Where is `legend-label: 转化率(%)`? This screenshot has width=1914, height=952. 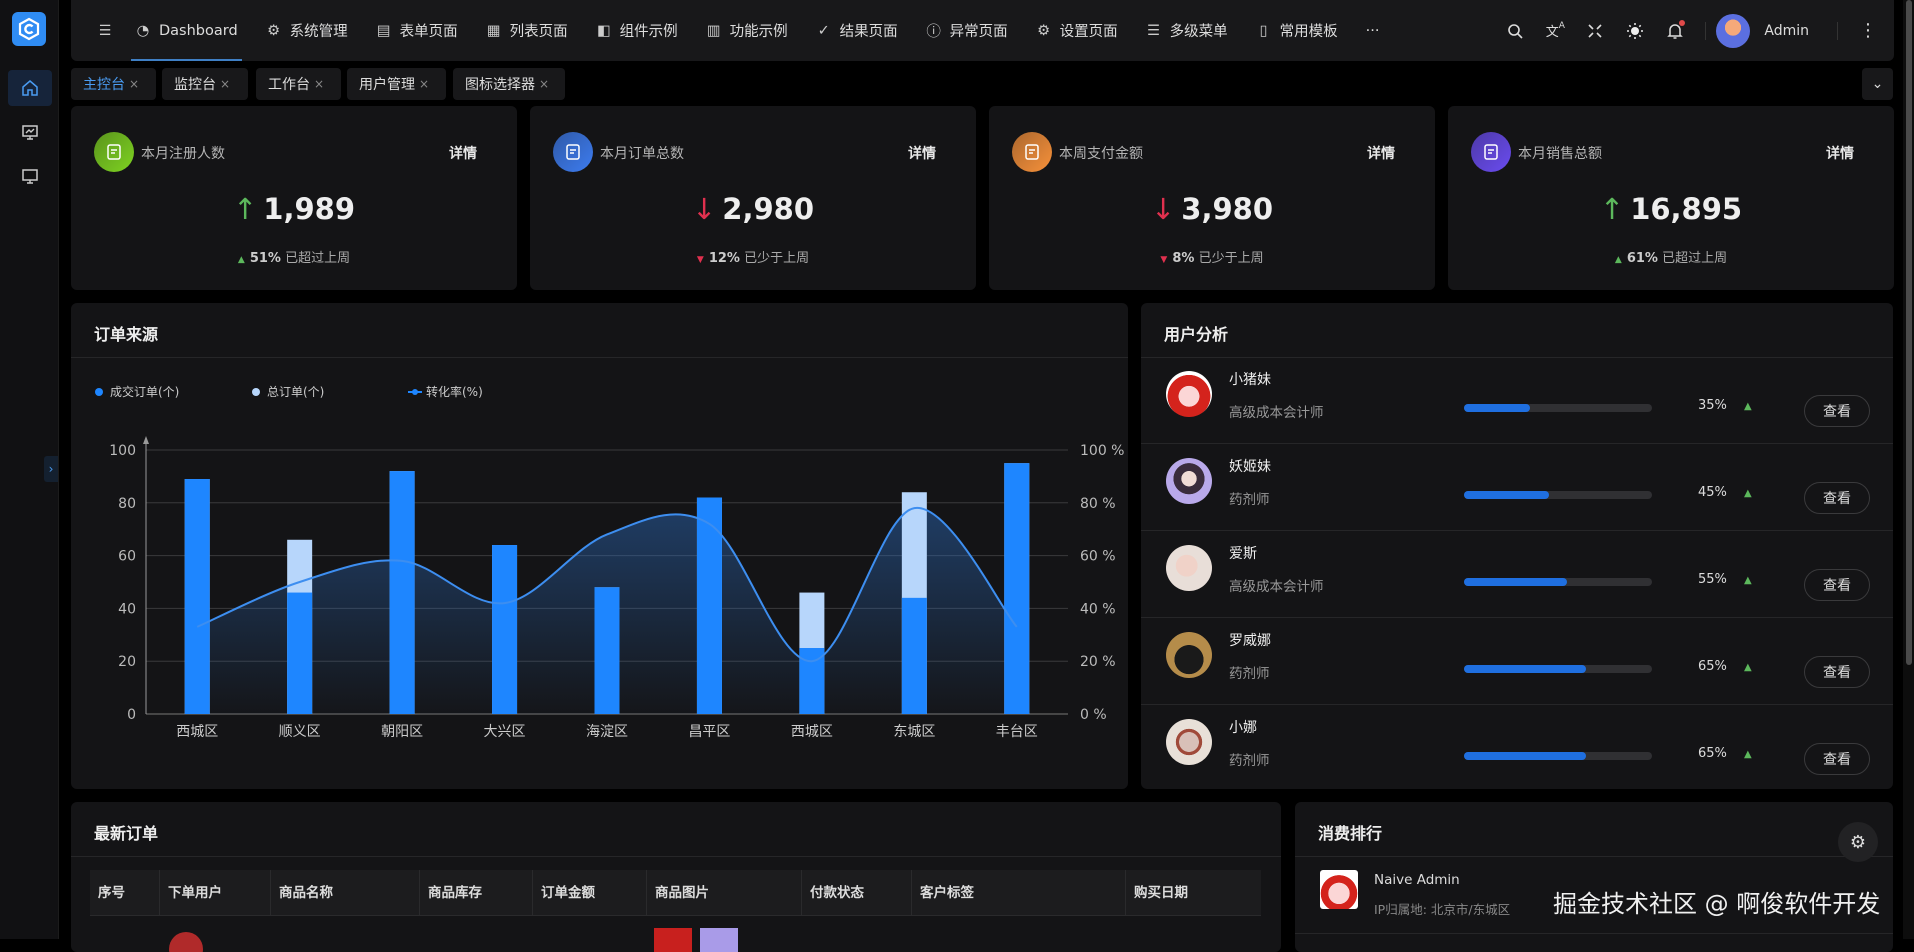
legend-label: 转化率(%) is located at coordinates (454, 391).